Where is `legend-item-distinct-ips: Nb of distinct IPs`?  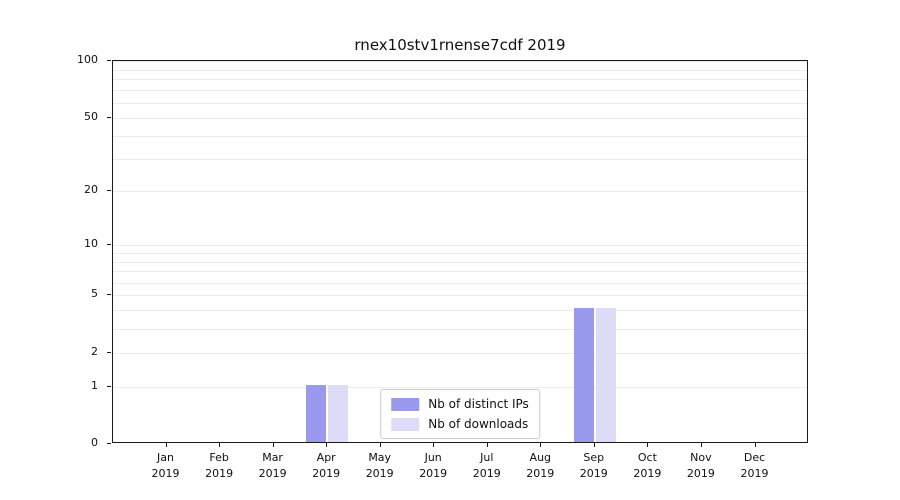 legend-item-distinct-ips: Nb of distinct IPs is located at coordinates (460, 404).